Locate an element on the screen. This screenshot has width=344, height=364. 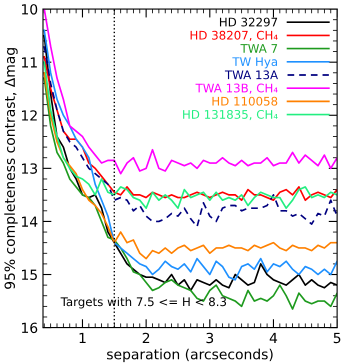
y-tick-label: 10 is located at coordinates (30, 9).